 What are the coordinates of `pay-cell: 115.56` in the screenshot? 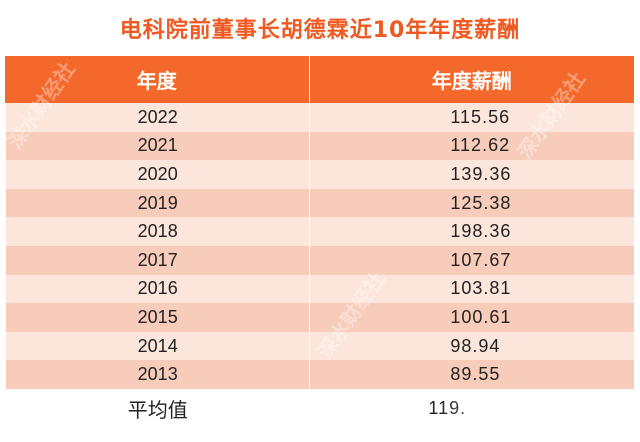 It's located at (471, 117).